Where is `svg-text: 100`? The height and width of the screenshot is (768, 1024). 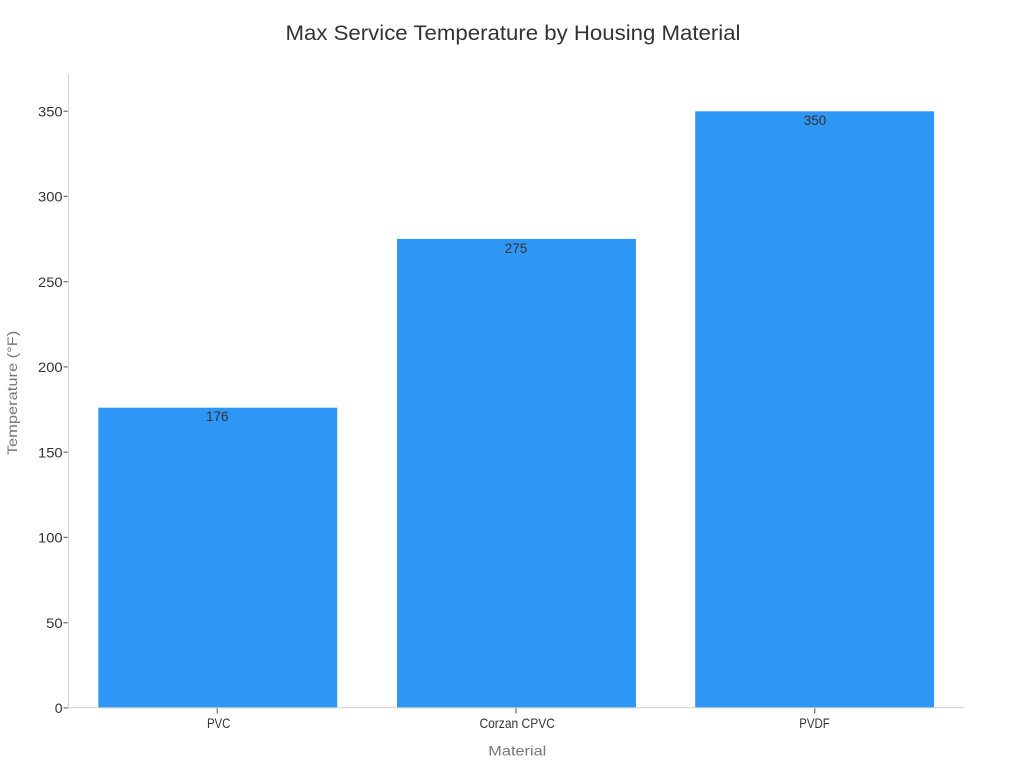
svg-text: 100 is located at coordinates (50, 538).